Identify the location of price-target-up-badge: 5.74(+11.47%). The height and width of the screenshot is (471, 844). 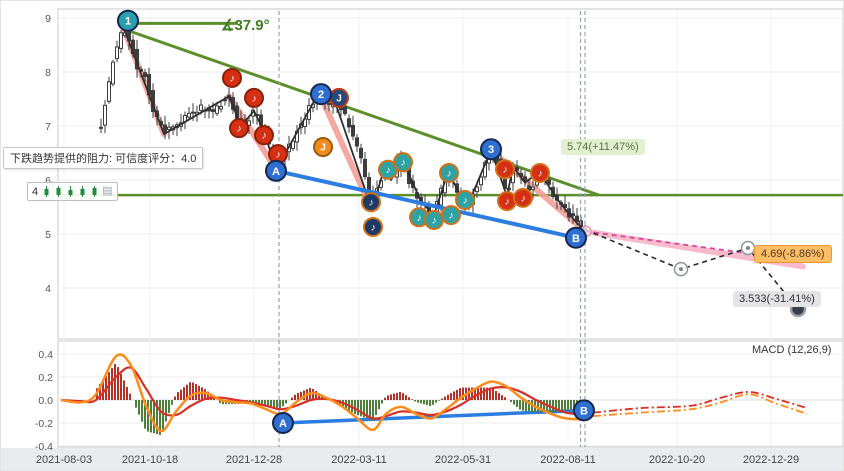
(603, 147).